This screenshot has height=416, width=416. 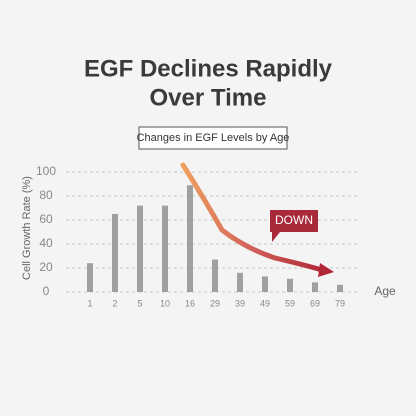 What do you see at coordinates (165, 303) in the screenshot?
I see `x-tick-label: 10` at bounding box center [165, 303].